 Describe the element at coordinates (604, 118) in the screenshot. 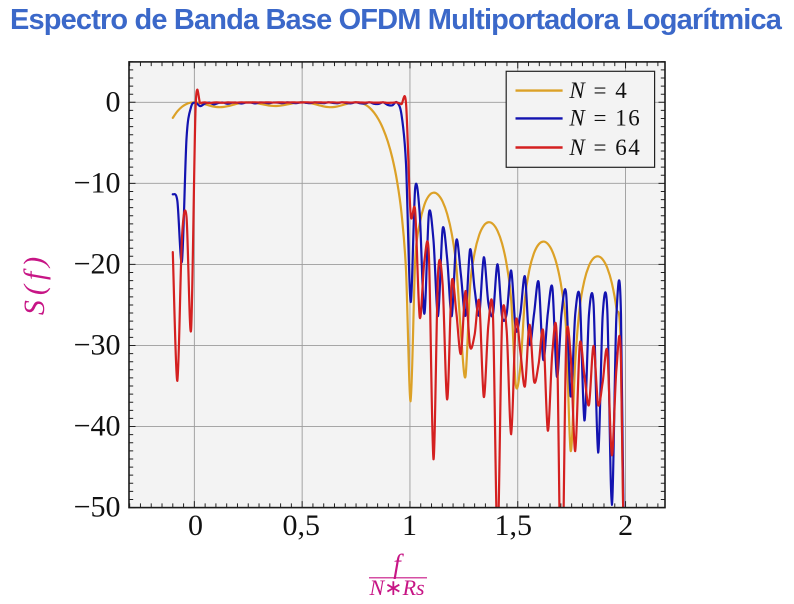

I see `svg-text: N = 16` at that location.